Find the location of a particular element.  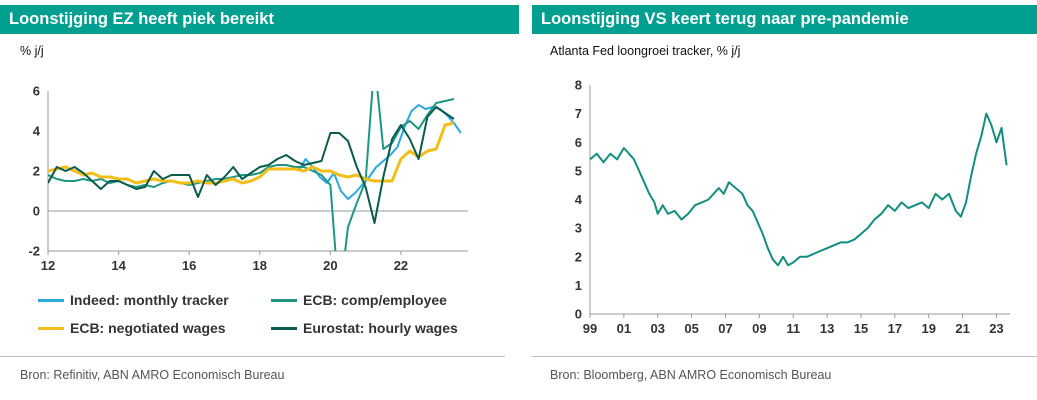

legend-label-ecb-comp: ECB: comp/employee is located at coordinates (375, 300).